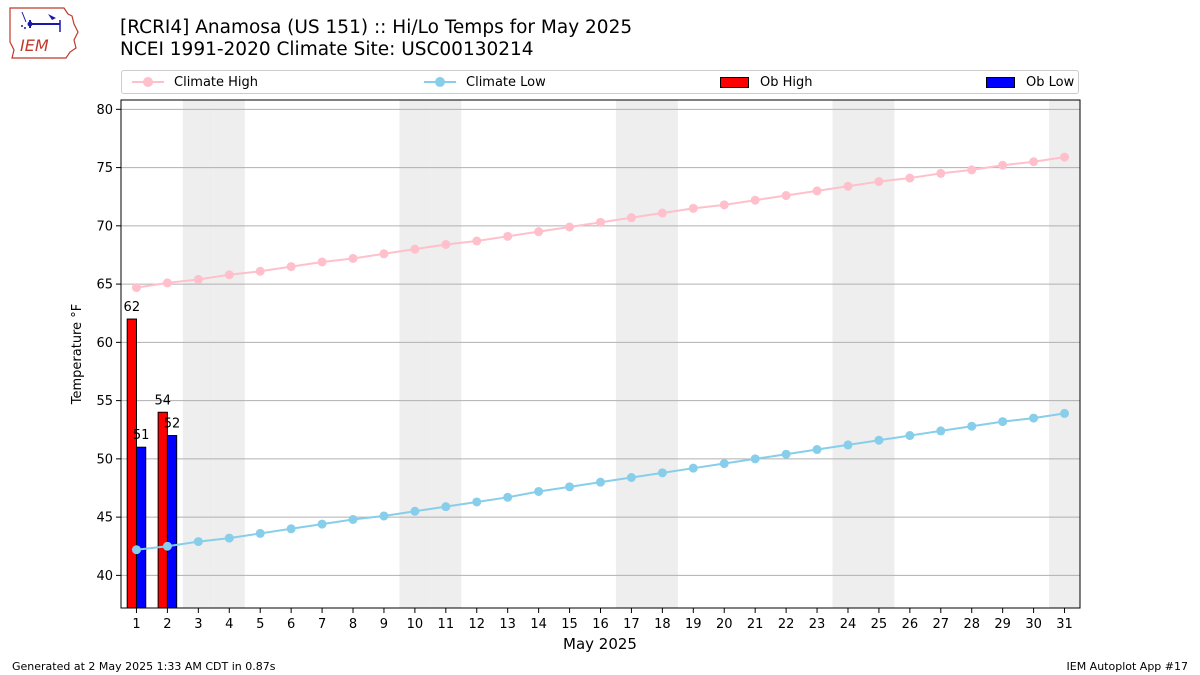  Describe the element at coordinates (327, 49) in the screenshot. I see `title-line-2: NCEI 1991-2020 Climate Site: USC00130214` at that location.